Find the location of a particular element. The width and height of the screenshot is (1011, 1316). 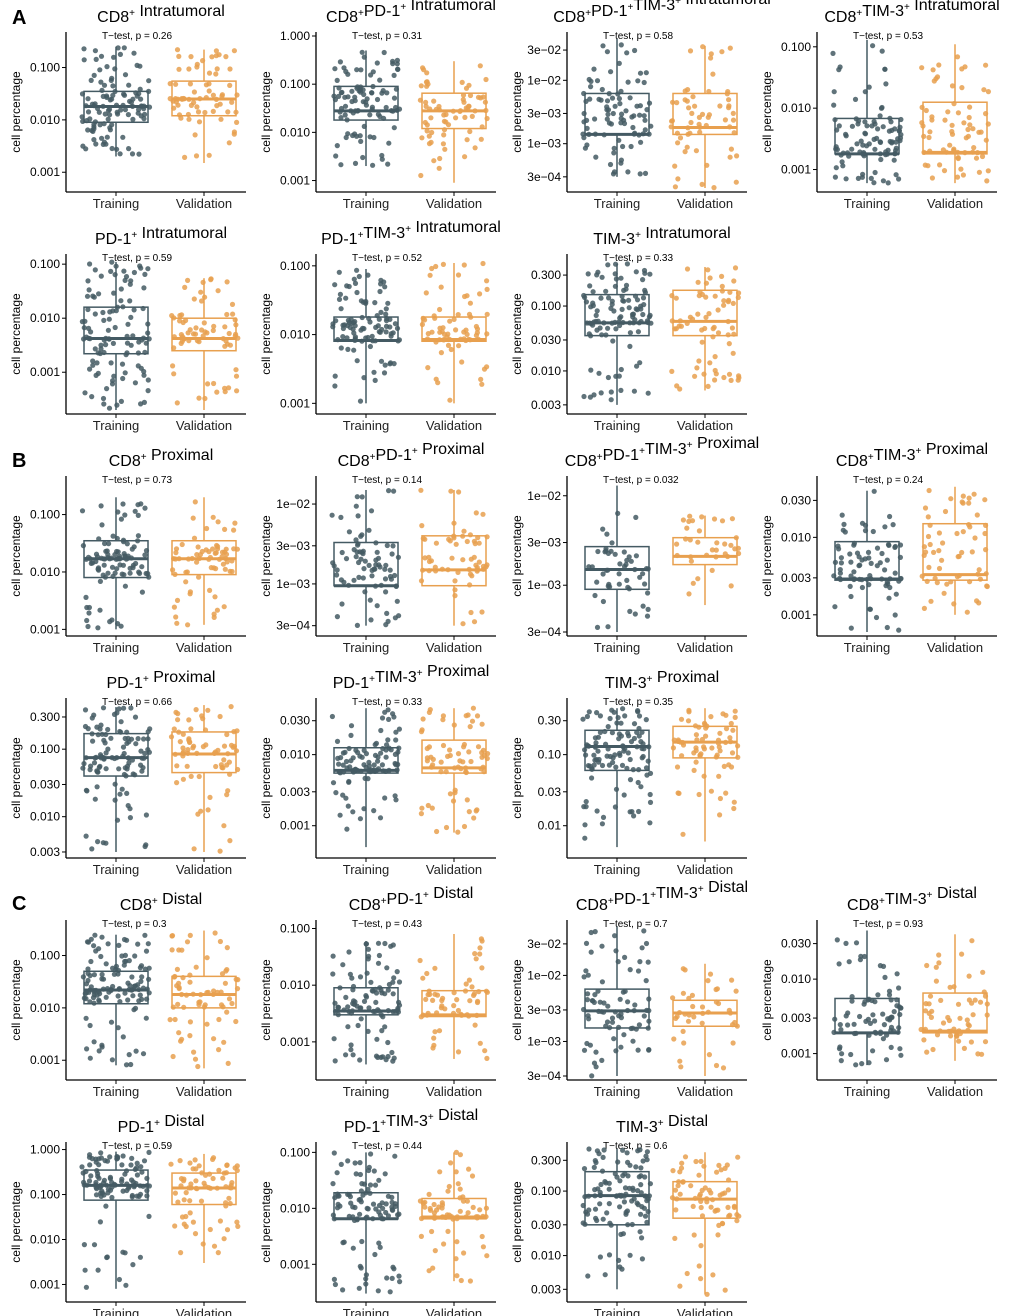

panel-title: PD-1+ Proximal is located at coordinates (161, 680).